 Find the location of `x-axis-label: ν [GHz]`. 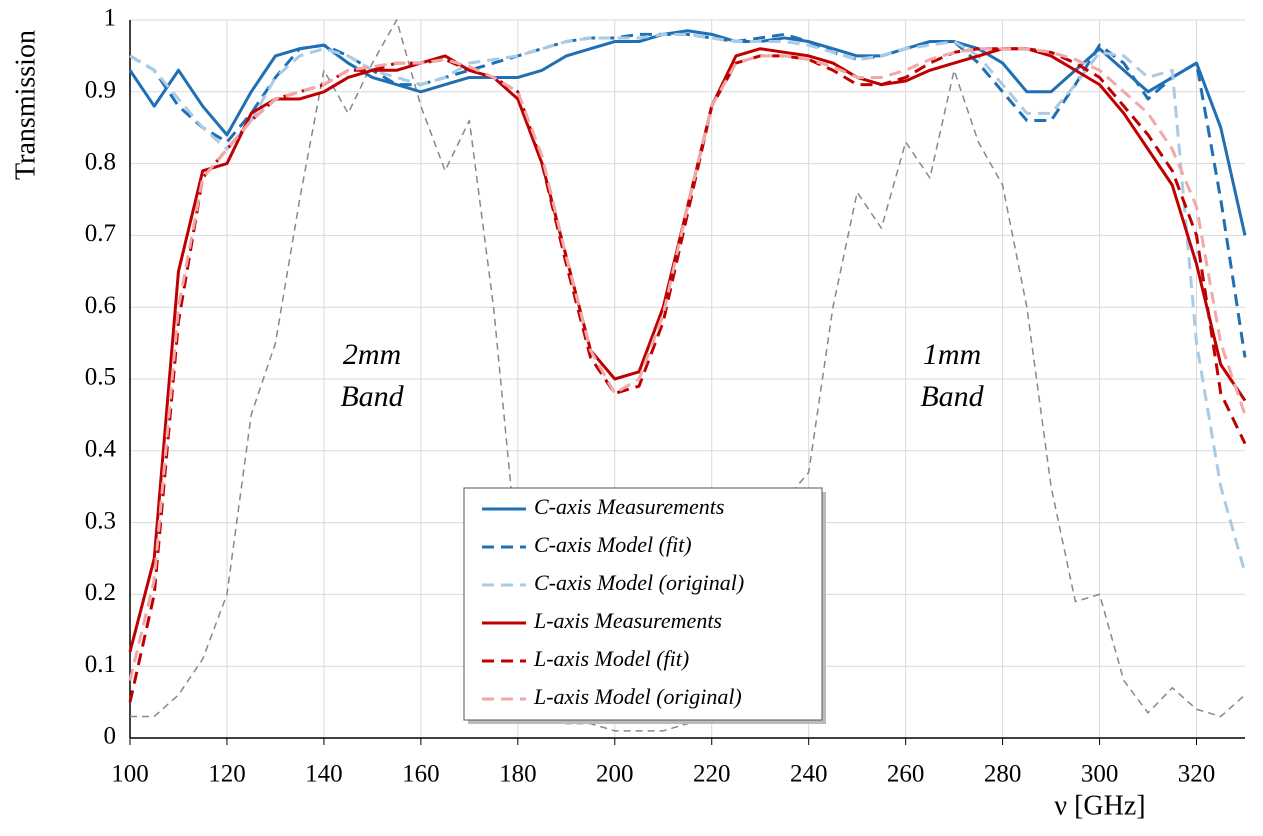

x-axis-label: ν [GHz] is located at coordinates (1099, 805).